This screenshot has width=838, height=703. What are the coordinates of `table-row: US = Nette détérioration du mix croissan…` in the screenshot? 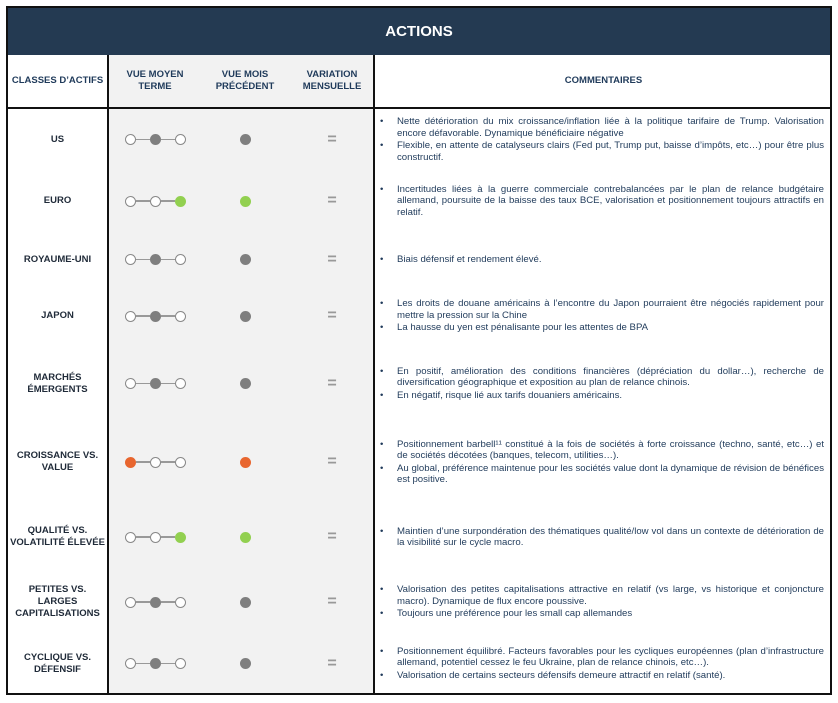 It's located at (419, 139).